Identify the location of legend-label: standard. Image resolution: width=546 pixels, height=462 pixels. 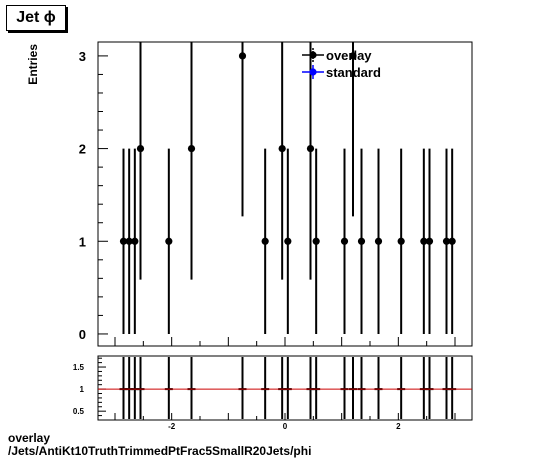
(353, 72).